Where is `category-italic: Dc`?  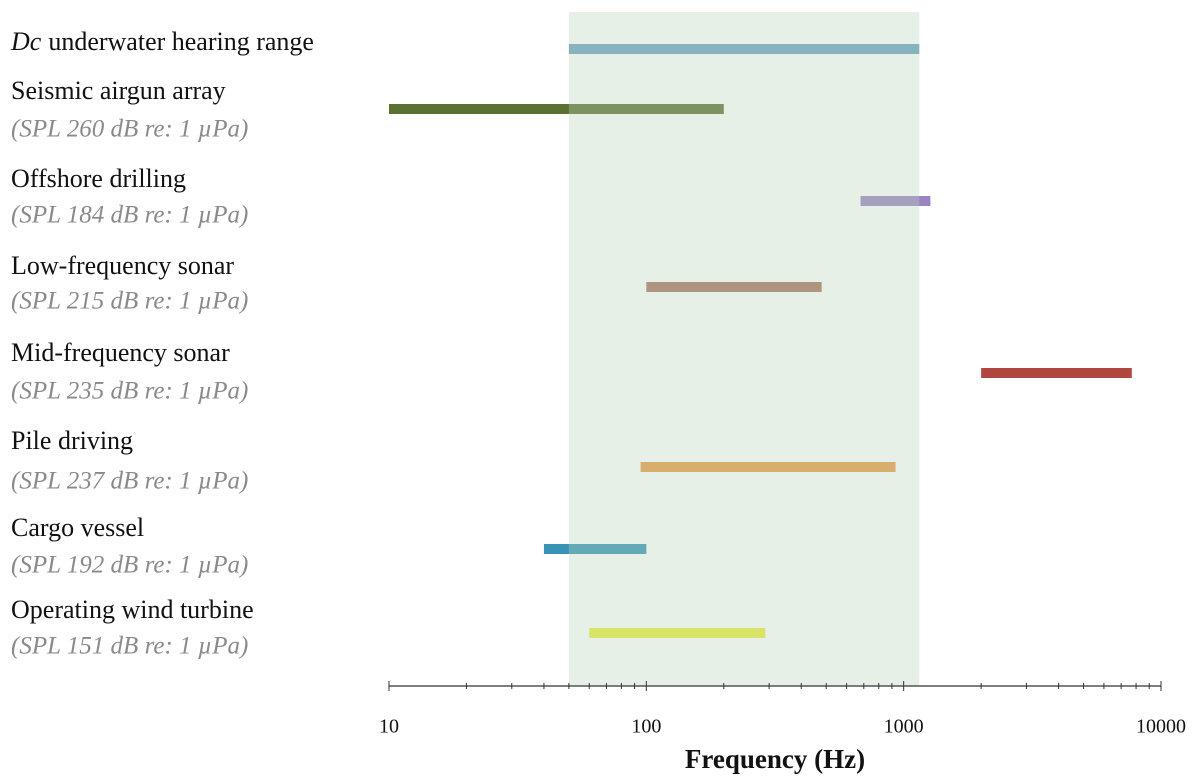
category-italic: Dc is located at coordinates (26, 41).